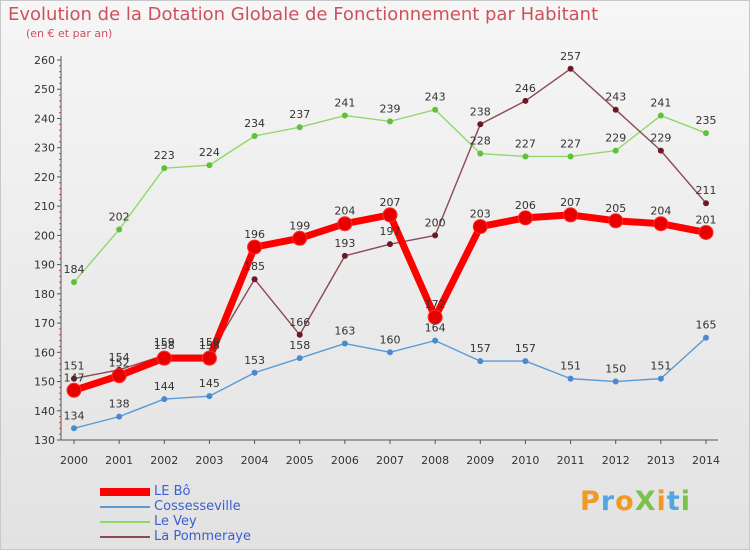  What do you see at coordinates (125, 506) in the screenshot?
I see `legend-swatch-cossesseville` at bounding box center [125, 506].